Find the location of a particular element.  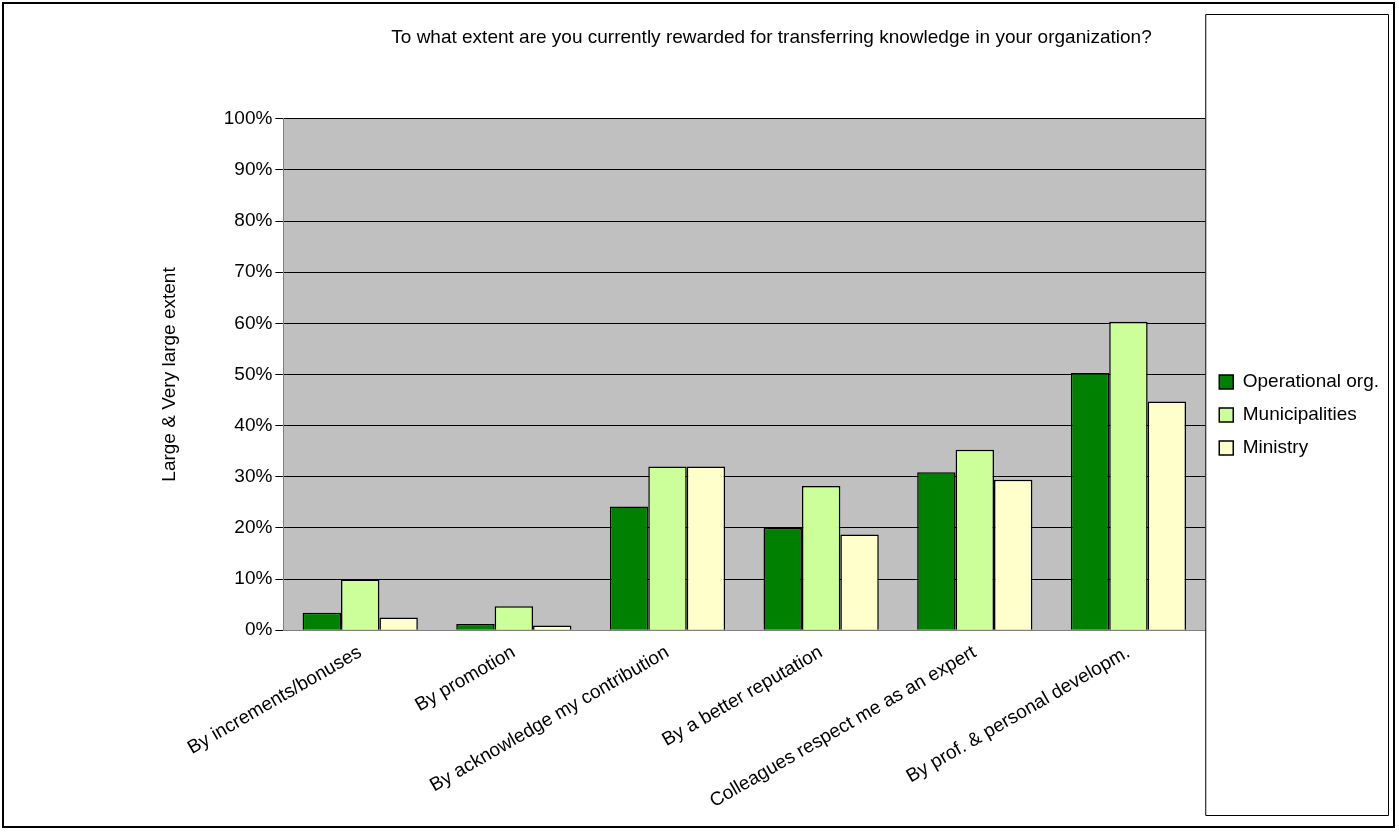

y-tick-label: 90% is located at coordinates (253, 169).